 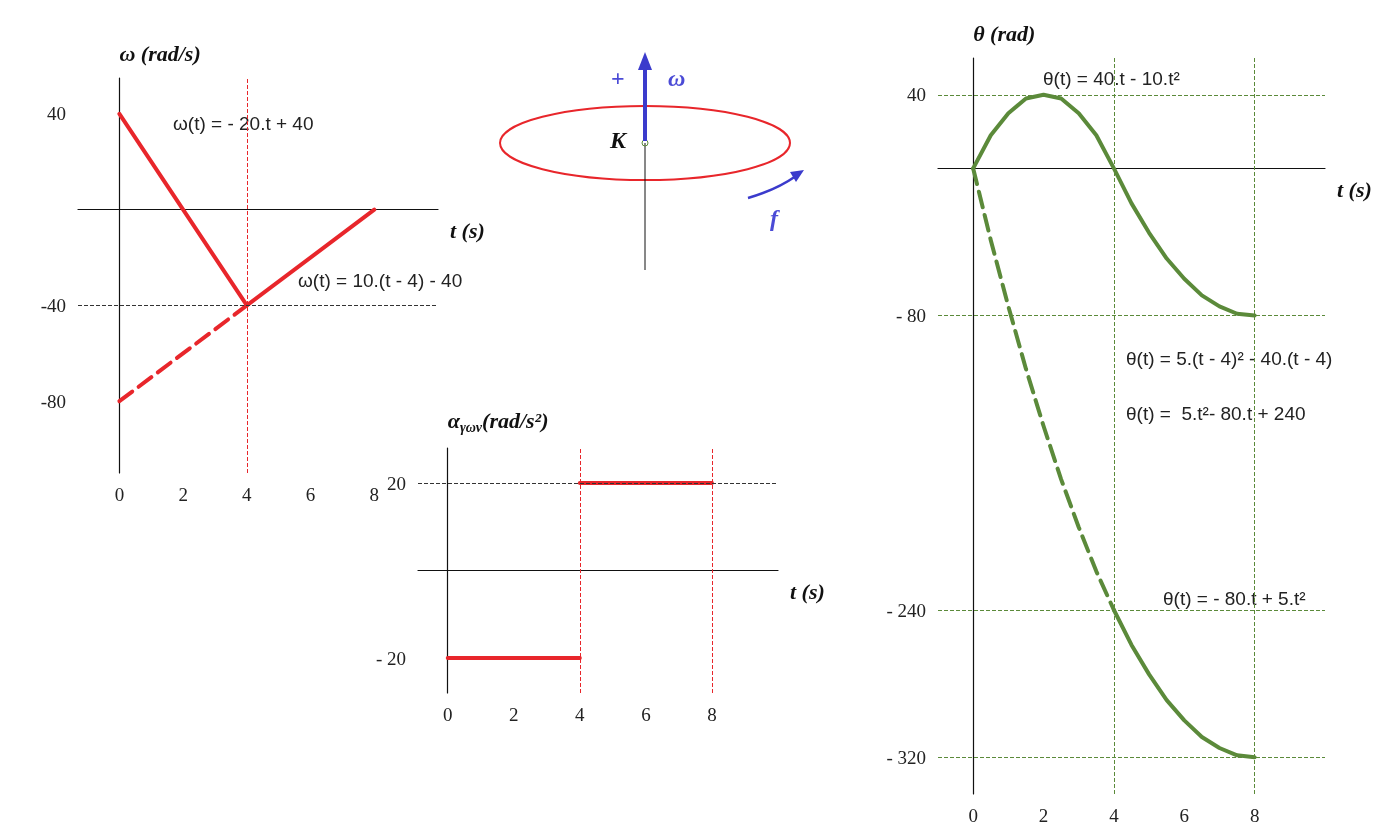 What do you see at coordinates (380, 280) in the screenshot?
I see `annotation: ω(t) = 10.(t - 4) - 40` at bounding box center [380, 280].